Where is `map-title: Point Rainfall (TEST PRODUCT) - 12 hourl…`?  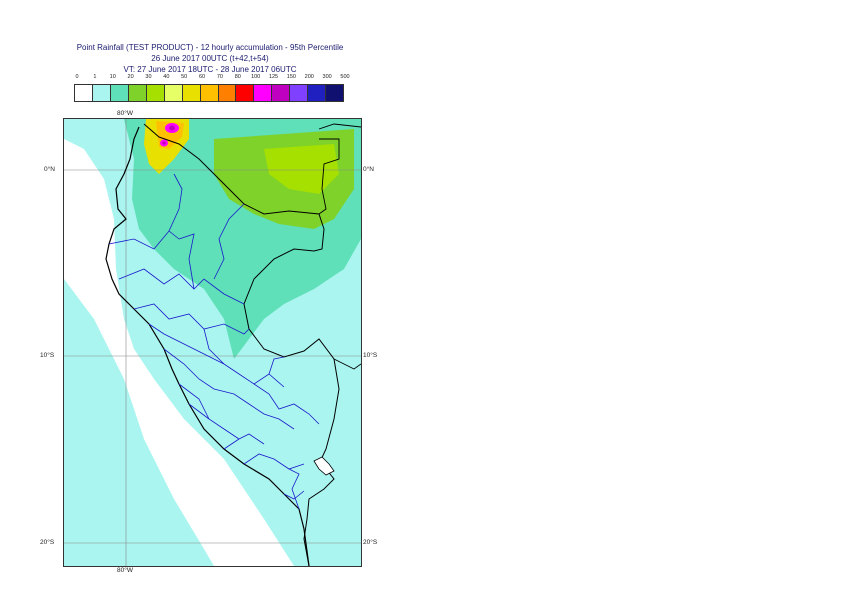 map-title: Point Rainfall (TEST PRODUCT) - 12 hourl… is located at coordinates (210, 58).